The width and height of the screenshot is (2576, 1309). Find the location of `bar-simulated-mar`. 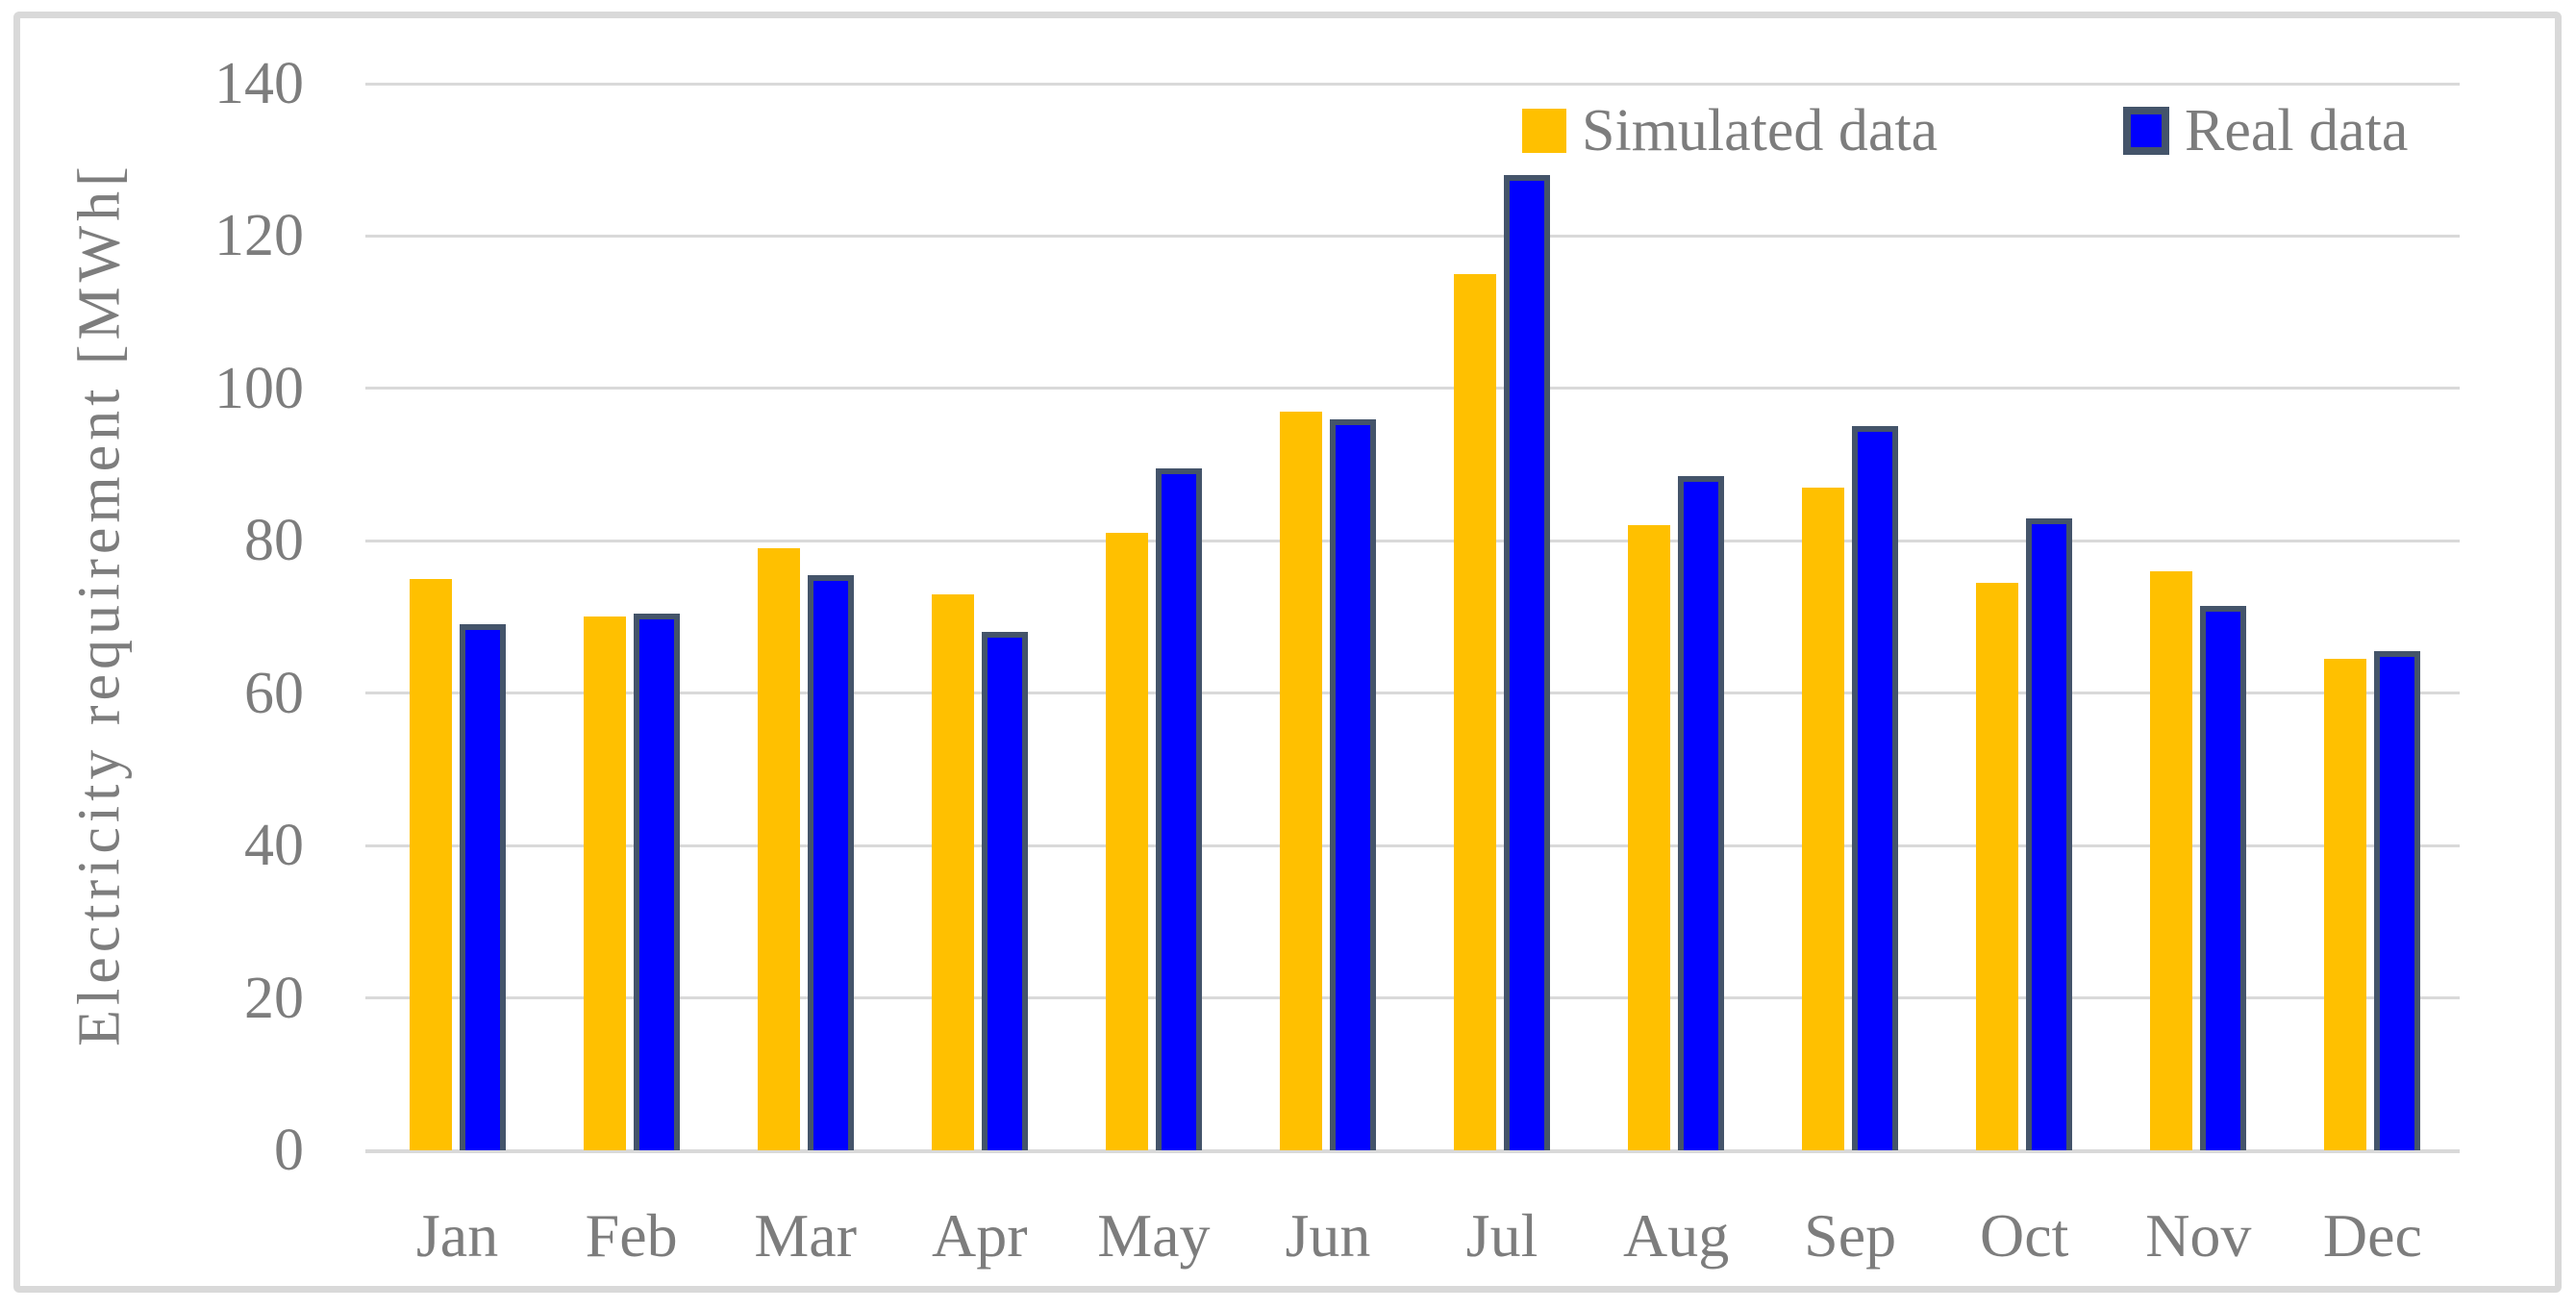

bar-simulated-mar is located at coordinates (778, 849).